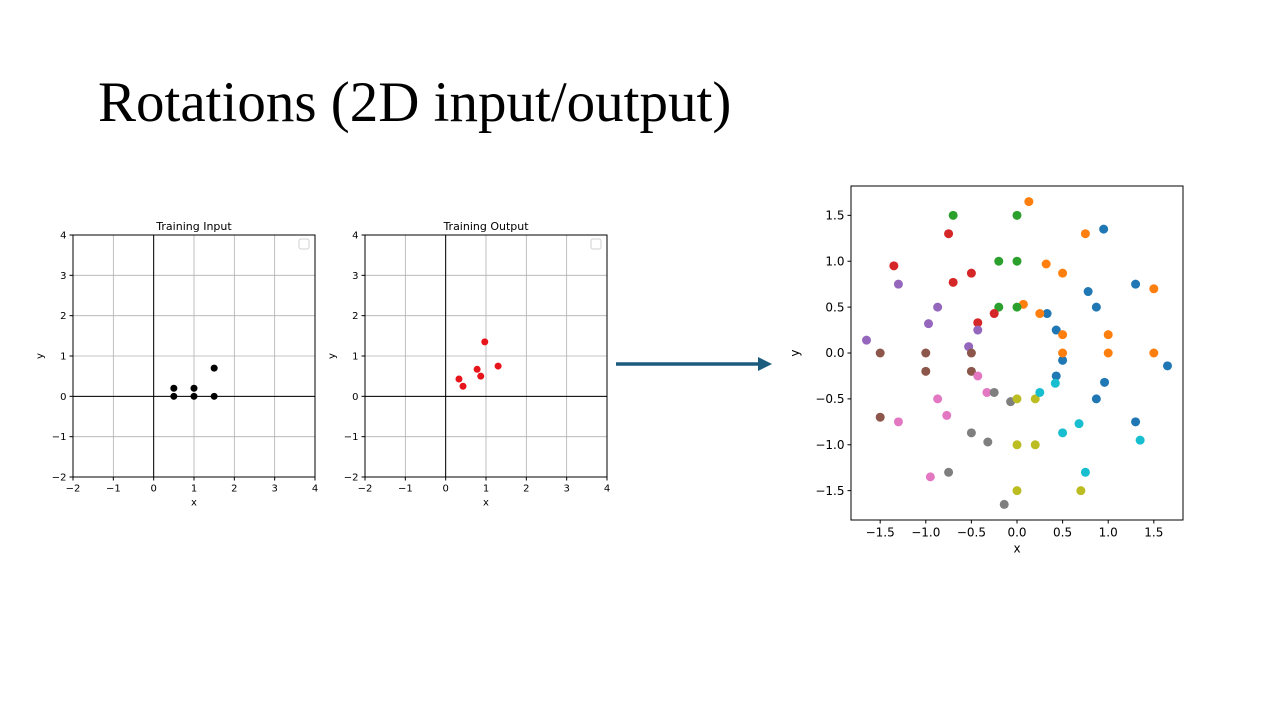 Image resolution: width=1280 pixels, height=720 pixels. What do you see at coordinates (304, 244) in the screenshot?
I see `empty-legend-box` at bounding box center [304, 244].